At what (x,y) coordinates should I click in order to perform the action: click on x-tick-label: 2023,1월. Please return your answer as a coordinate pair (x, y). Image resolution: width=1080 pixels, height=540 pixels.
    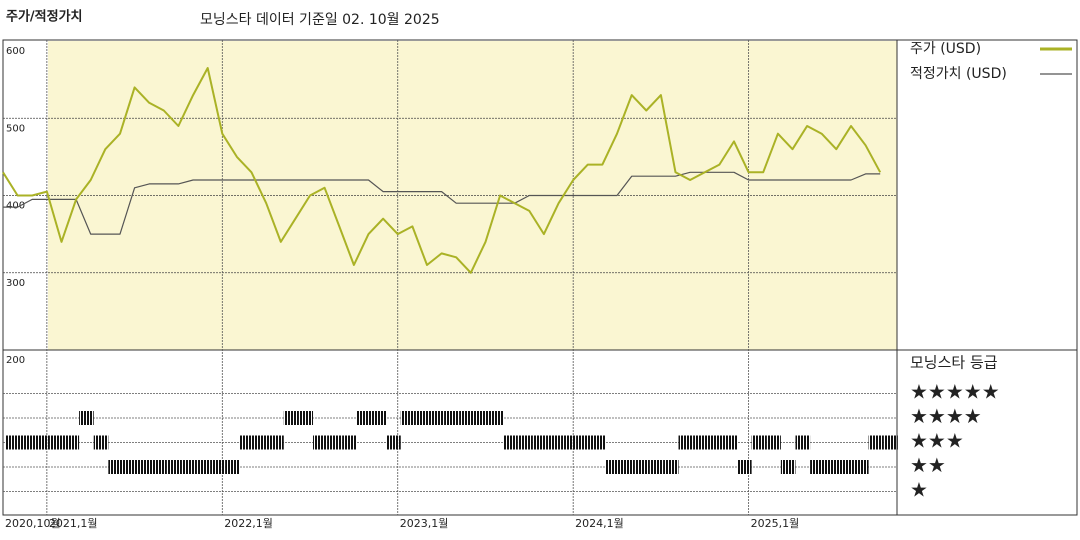
    Looking at the image, I should click on (424, 523).